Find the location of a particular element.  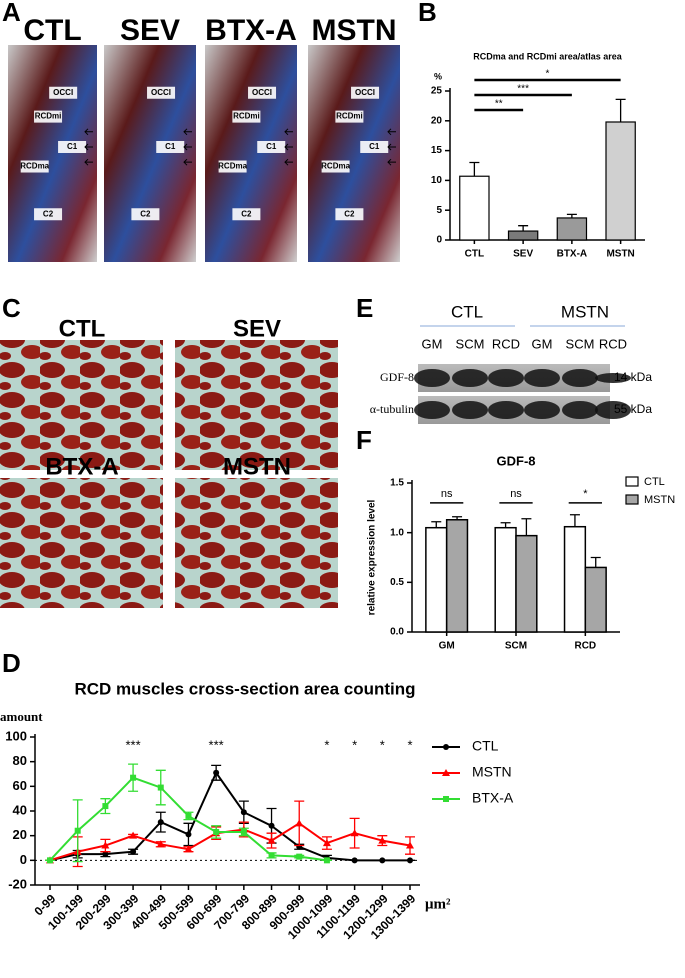

lane-label: SCM is located at coordinates (580, 343).